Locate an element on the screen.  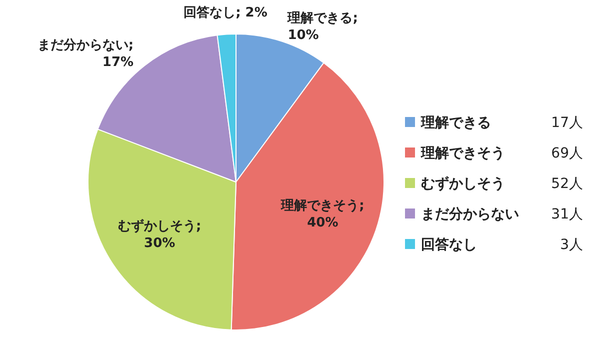
legend-label: むずかしそう is located at coordinates (463, 184).